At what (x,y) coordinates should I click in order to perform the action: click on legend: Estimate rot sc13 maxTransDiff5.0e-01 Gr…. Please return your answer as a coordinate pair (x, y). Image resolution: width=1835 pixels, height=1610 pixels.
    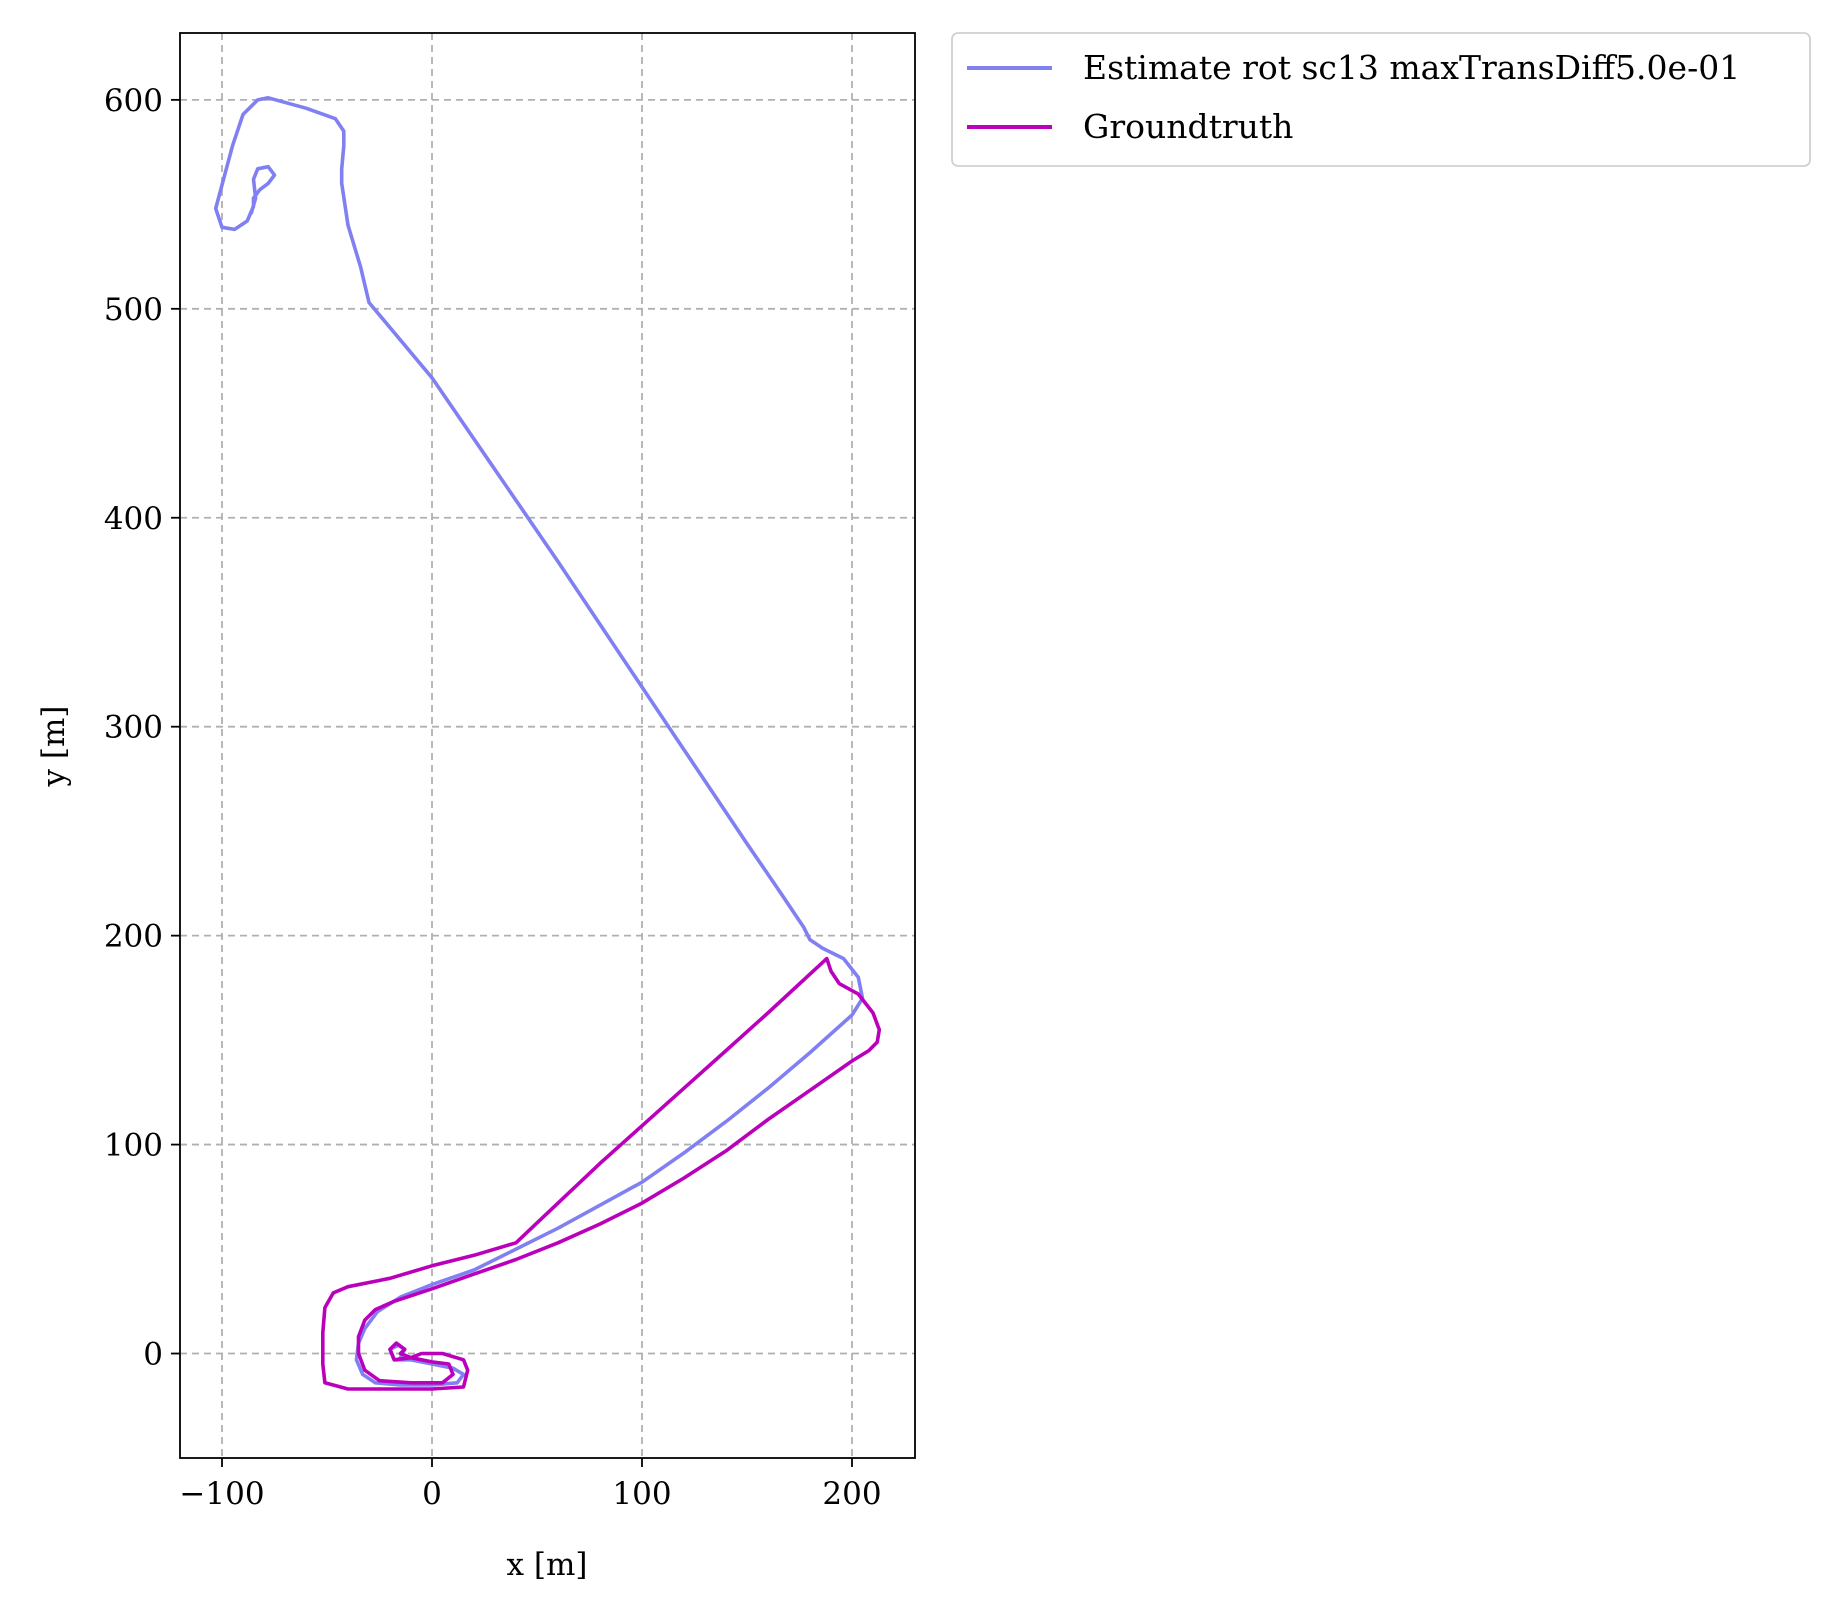
    Looking at the image, I should click on (1381, 99).